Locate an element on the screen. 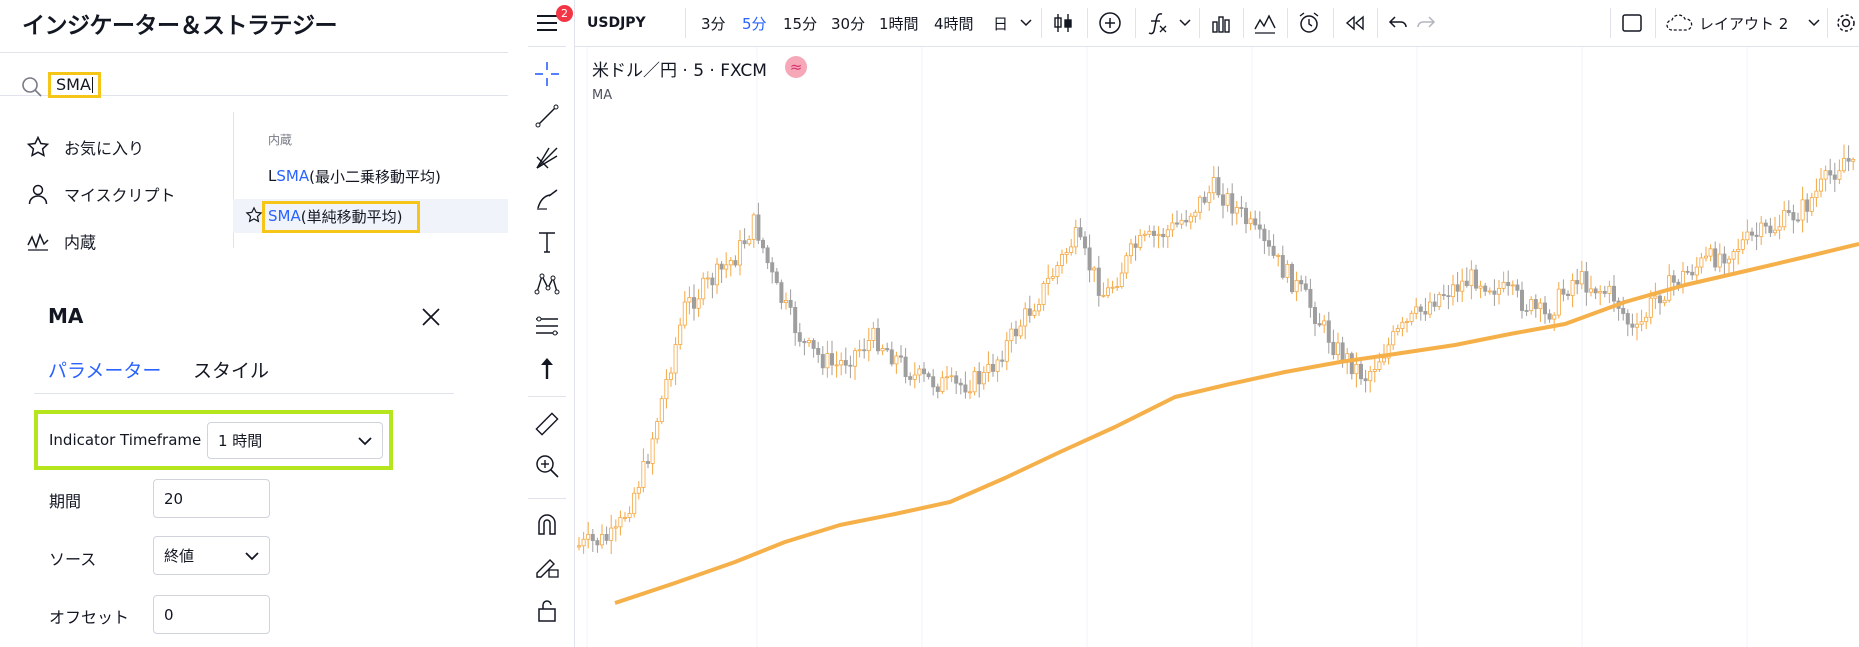  source-value: 終値 is located at coordinates (179, 556).